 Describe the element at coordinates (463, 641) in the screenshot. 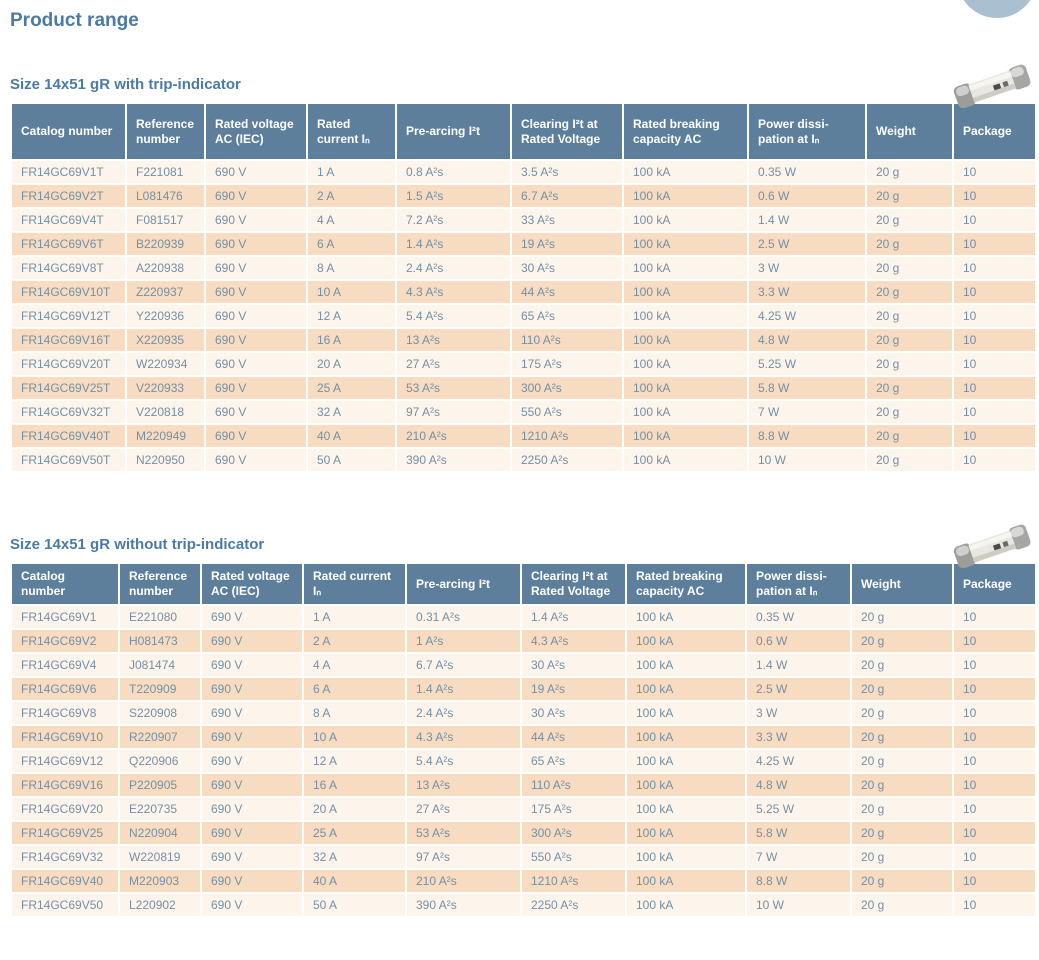

I see `table-cell: 1 A²s` at that location.